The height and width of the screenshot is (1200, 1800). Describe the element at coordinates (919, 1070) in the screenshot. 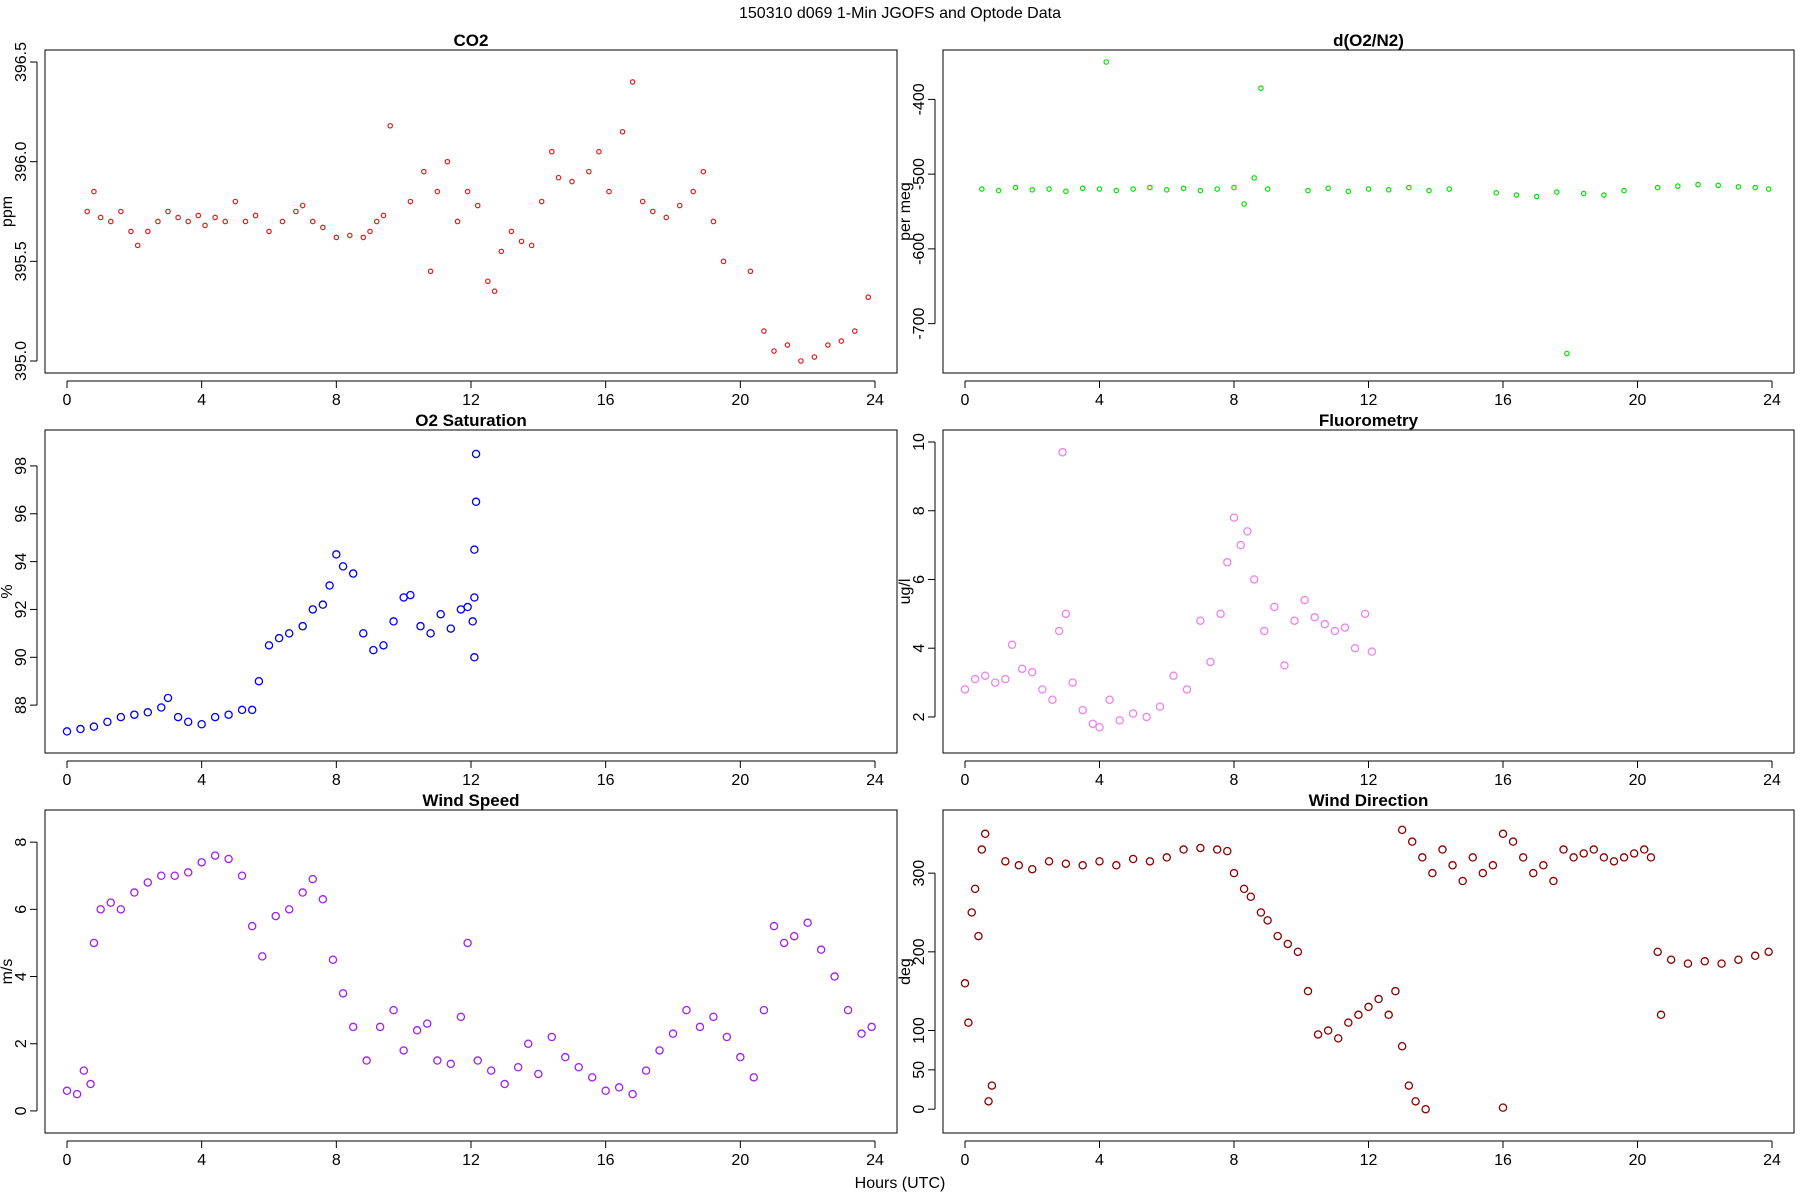

I see `wdir-y-tick-label: 50` at that location.